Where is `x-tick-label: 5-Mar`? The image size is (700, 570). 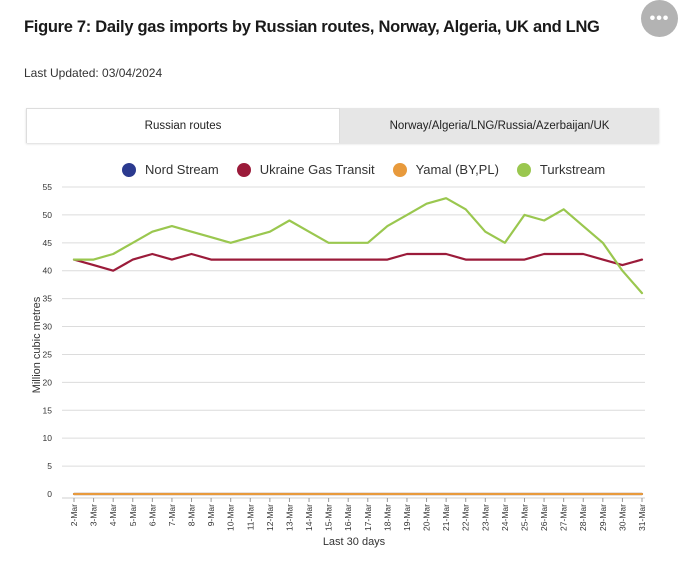
x-tick-label: 5-Mar is located at coordinates (133, 515).